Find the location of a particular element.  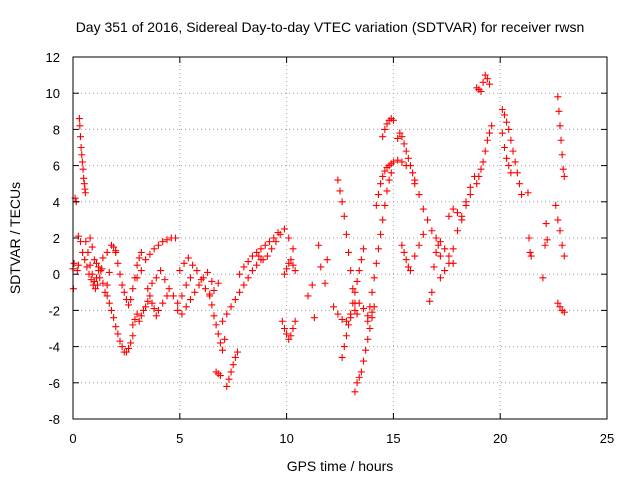

y-tick-label: -4 is located at coordinates (54, 347).